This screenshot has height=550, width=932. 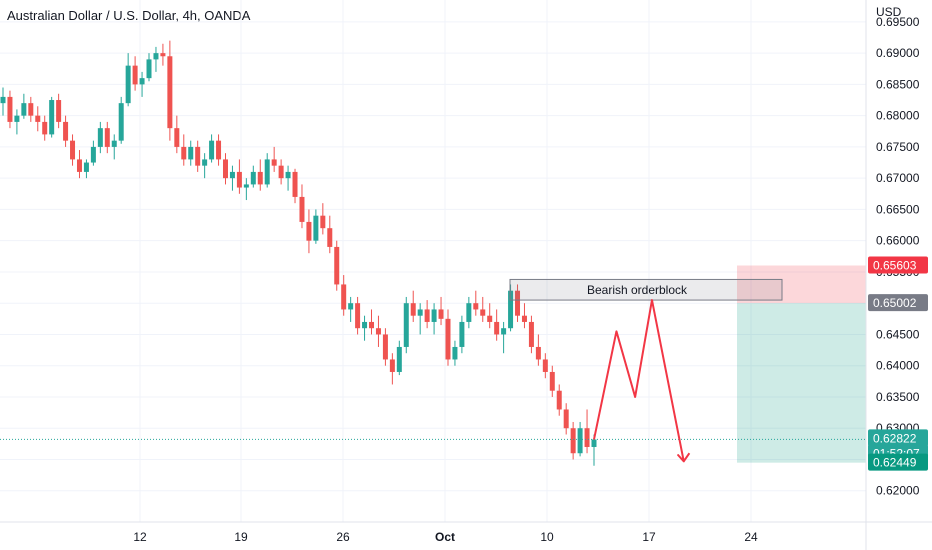 I want to click on price-tick-label: 0.69500, so click(x=898, y=22).